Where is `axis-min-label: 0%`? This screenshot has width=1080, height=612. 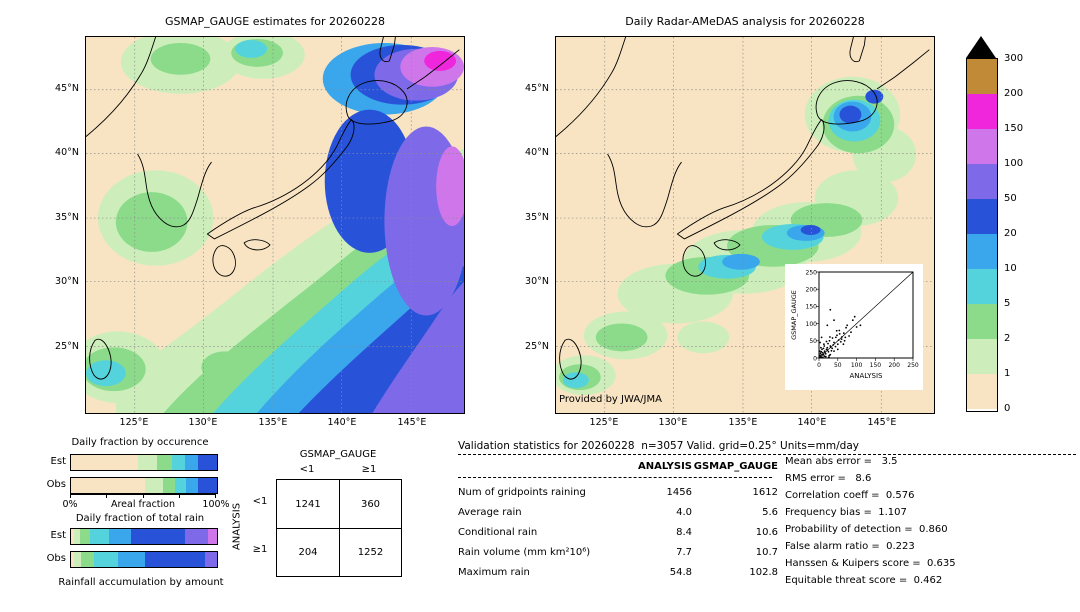 axis-min-label: 0% is located at coordinates (70, 504).